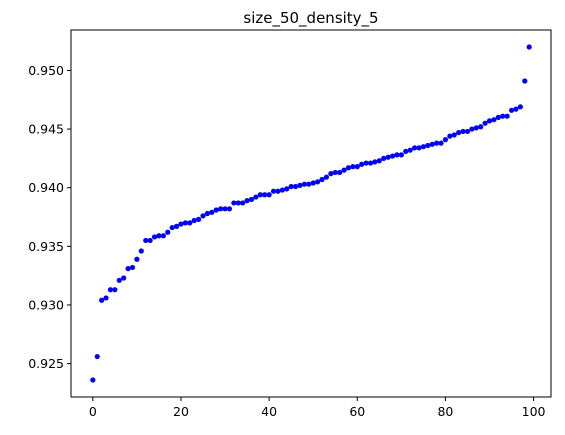 This screenshot has height=435, width=565. What do you see at coordinates (93, 411) in the screenshot?
I see `x-tick-label: 0` at bounding box center [93, 411].